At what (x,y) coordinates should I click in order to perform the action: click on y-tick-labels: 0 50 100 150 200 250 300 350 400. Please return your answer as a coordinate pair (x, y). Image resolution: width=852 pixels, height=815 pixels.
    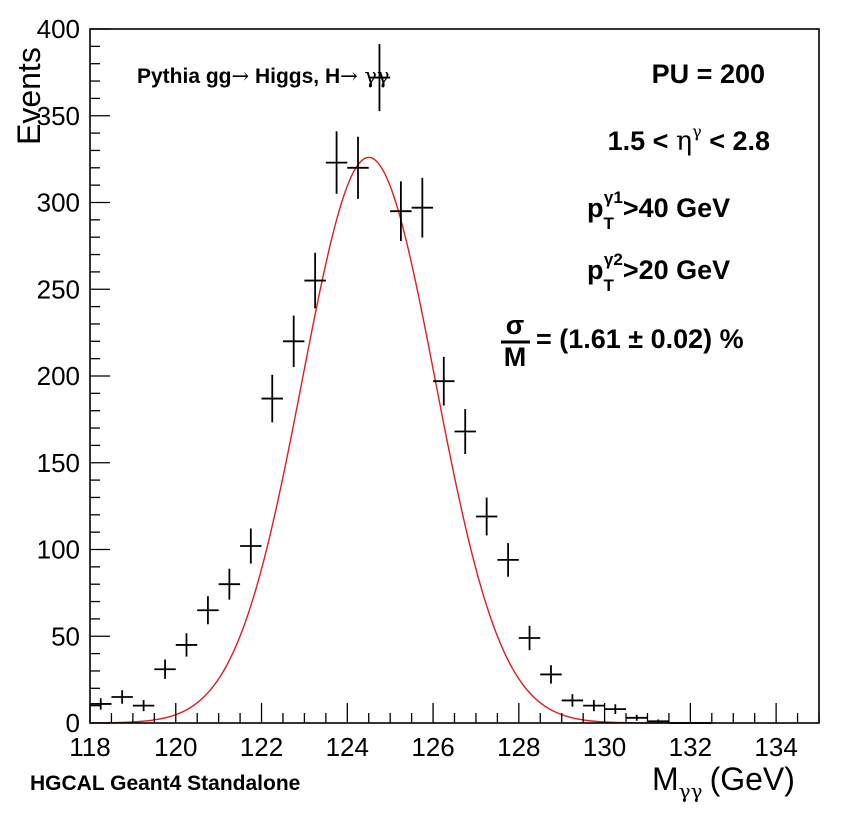
    Looking at the image, I should click on (58, 376).